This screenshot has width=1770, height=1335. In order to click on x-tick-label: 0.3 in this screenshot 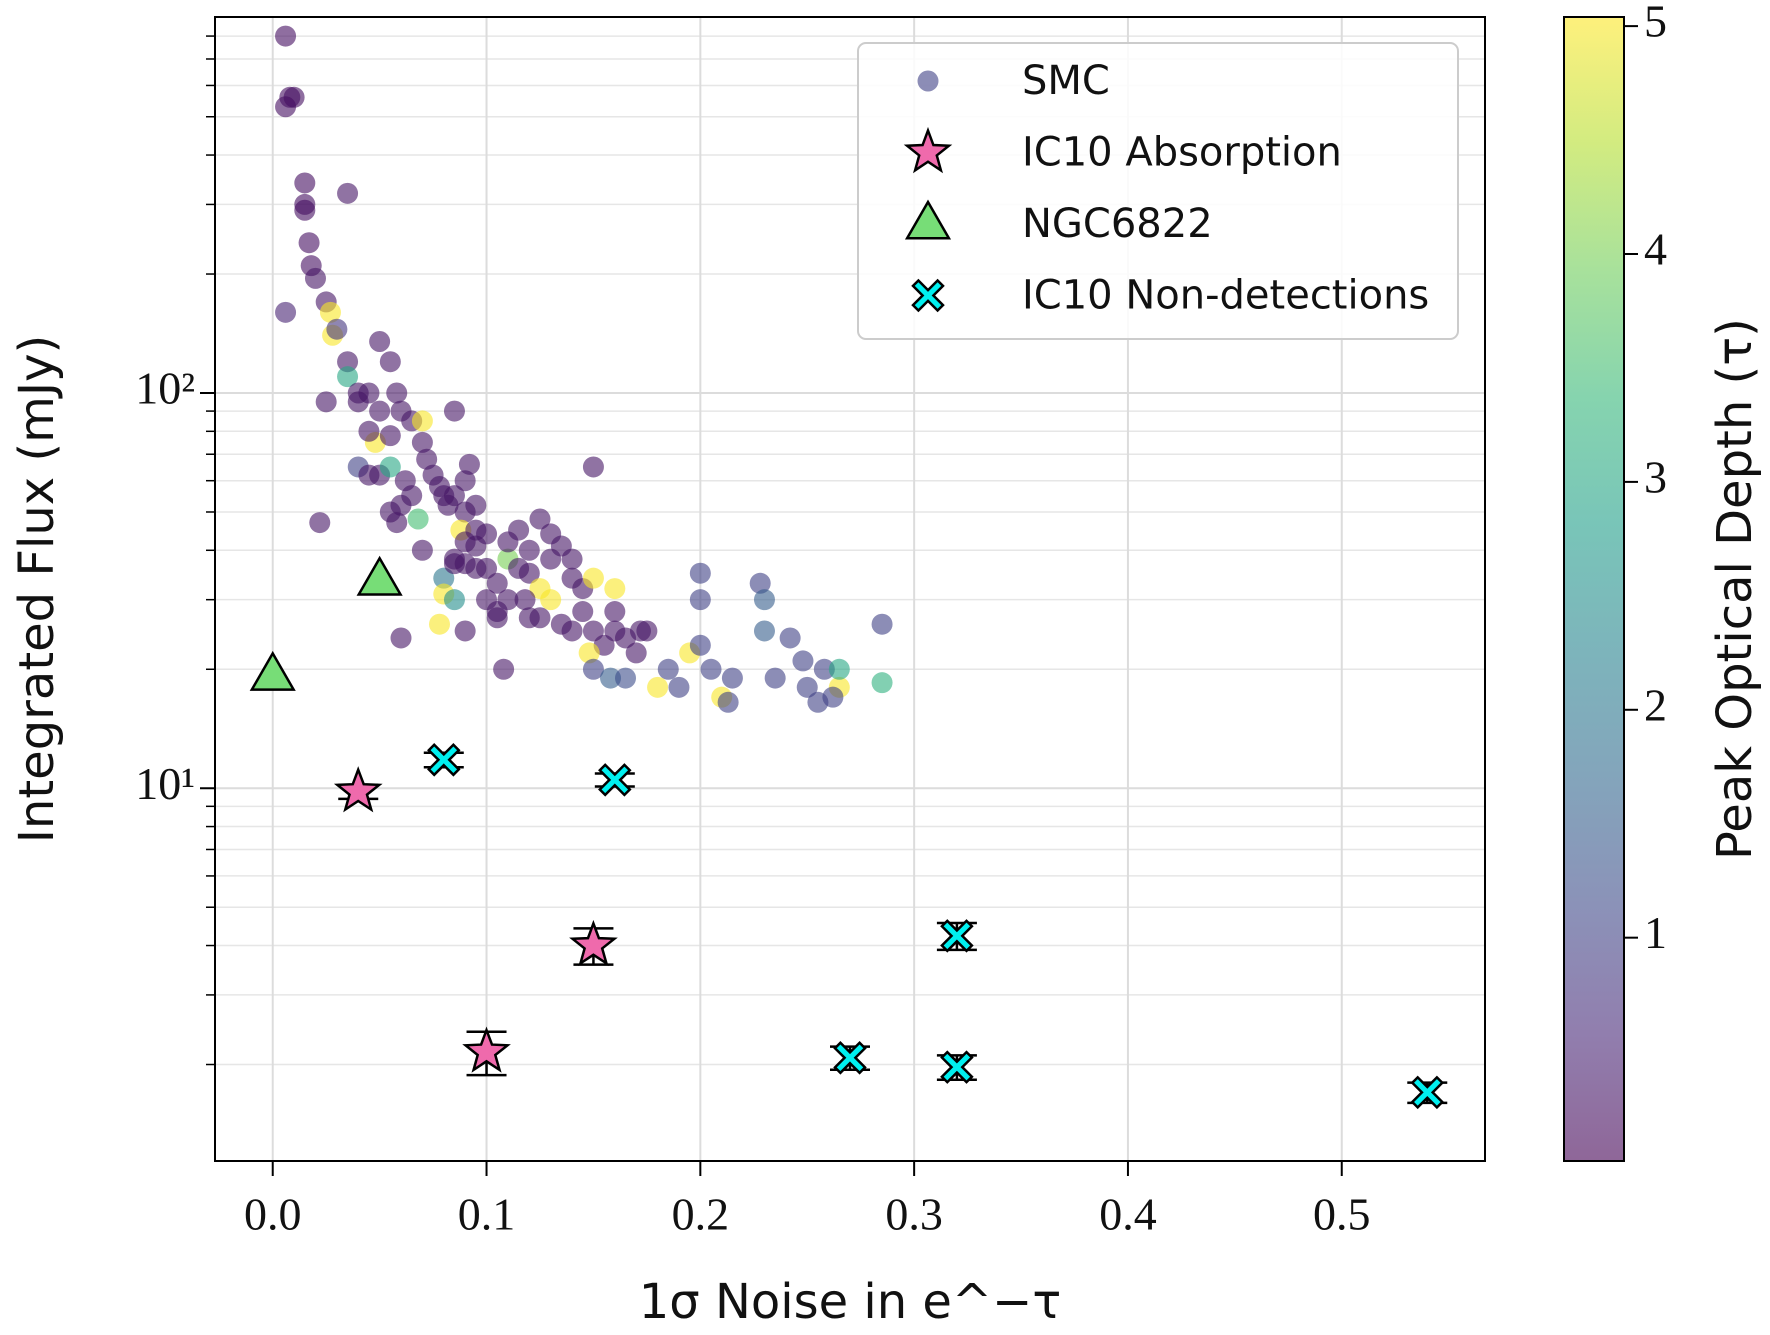, I will do `click(914, 1214)`.